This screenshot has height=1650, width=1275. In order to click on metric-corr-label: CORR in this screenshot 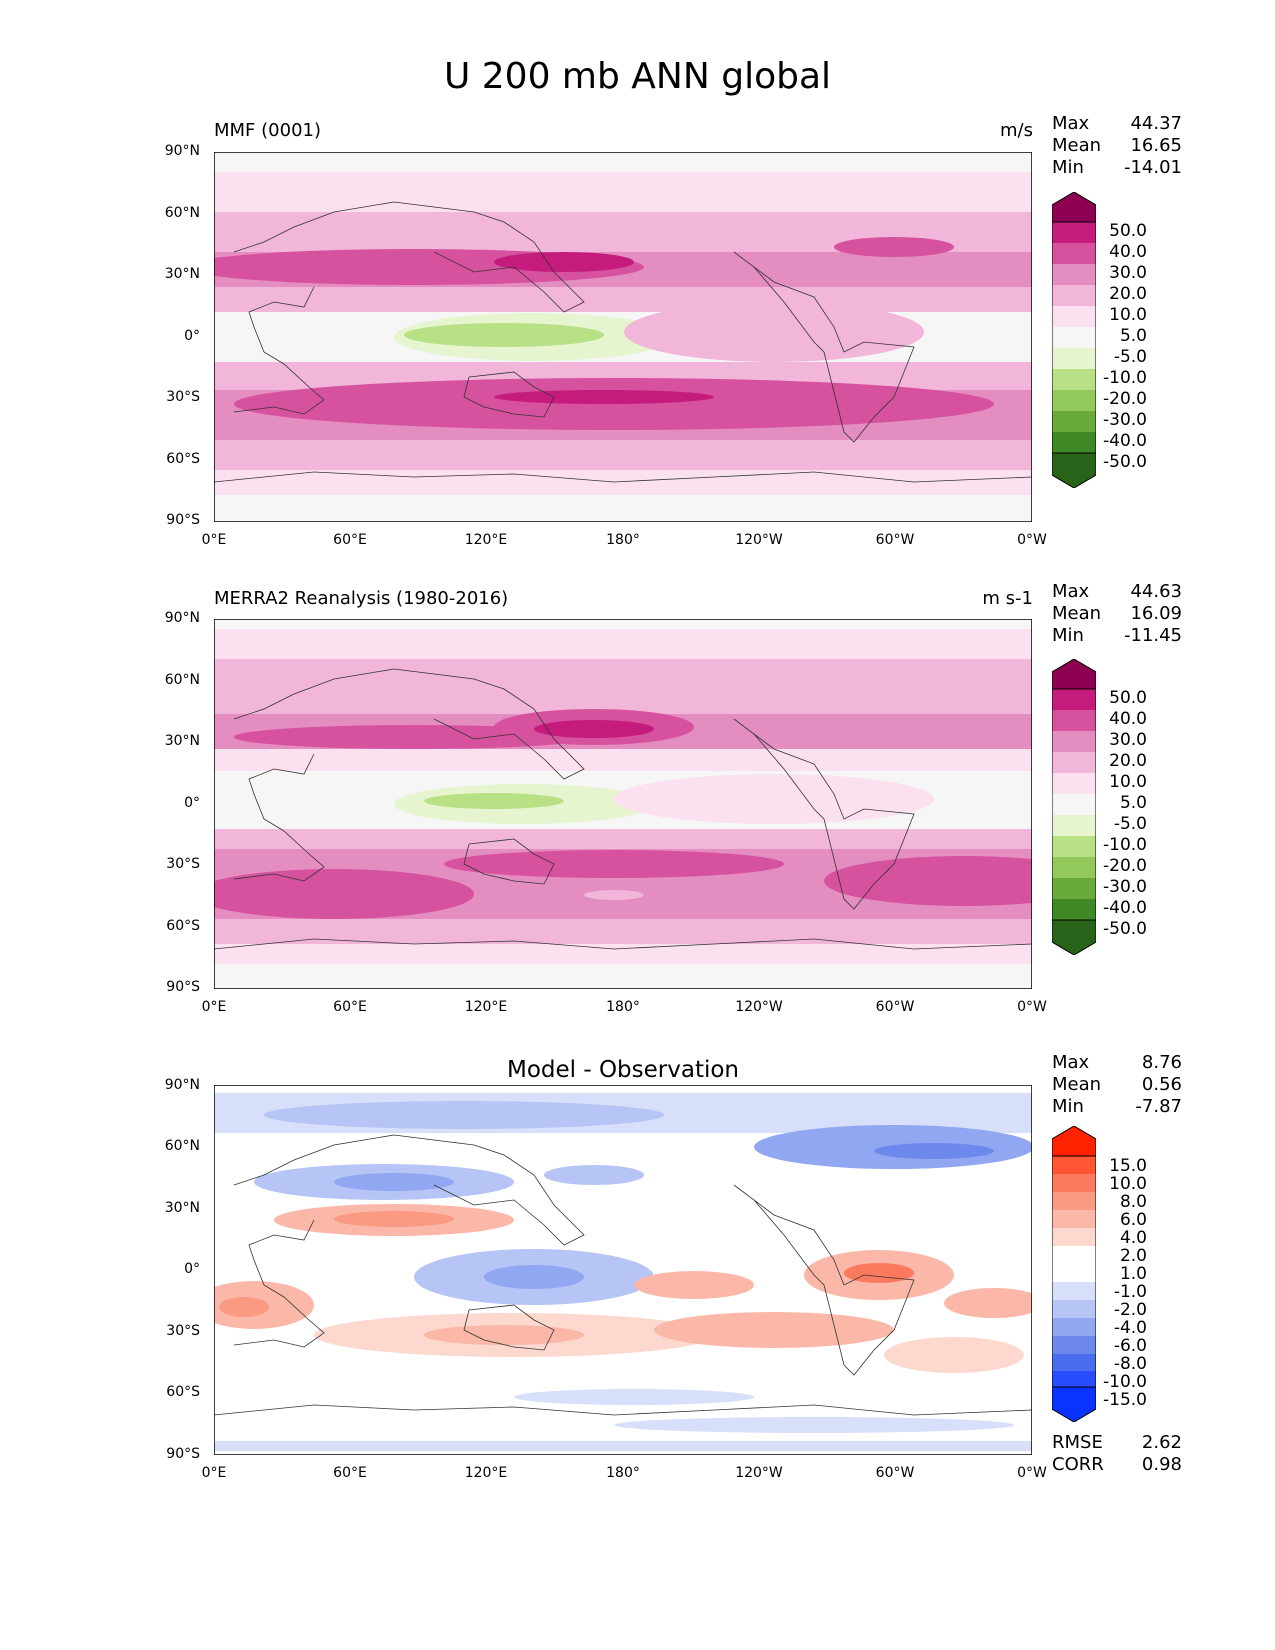, I will do `click(1078, 1464)`.